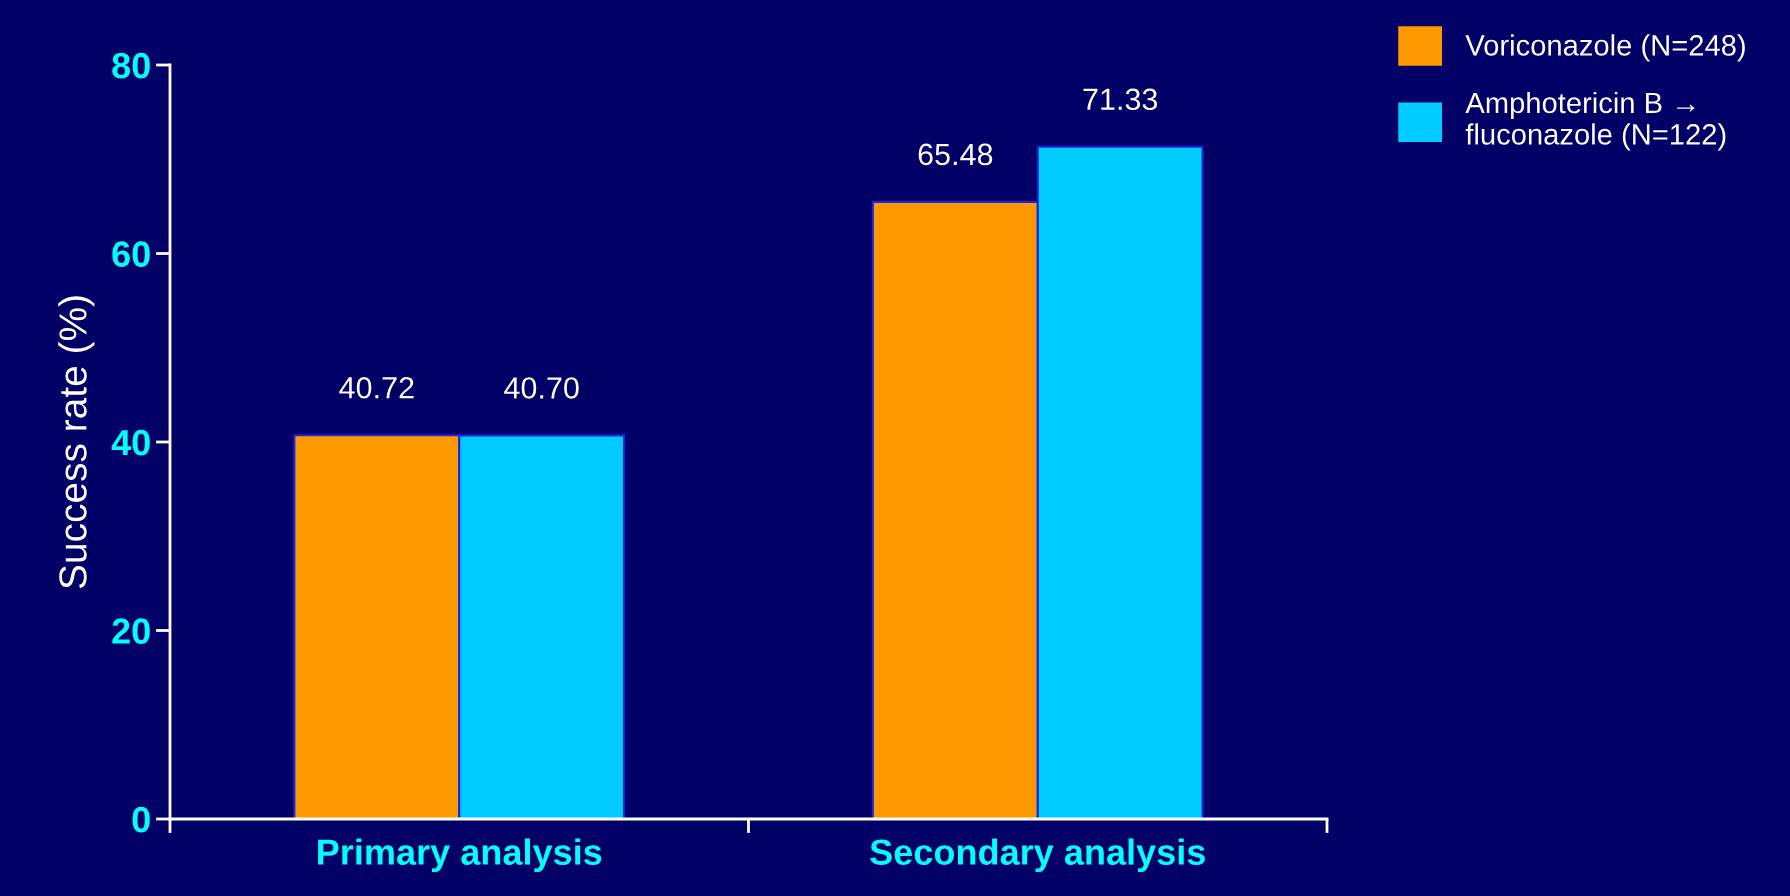  Describe the element at coordinates (460, 855) in the screenshot. I see `x-tick-label: Primary analysis` at that location.